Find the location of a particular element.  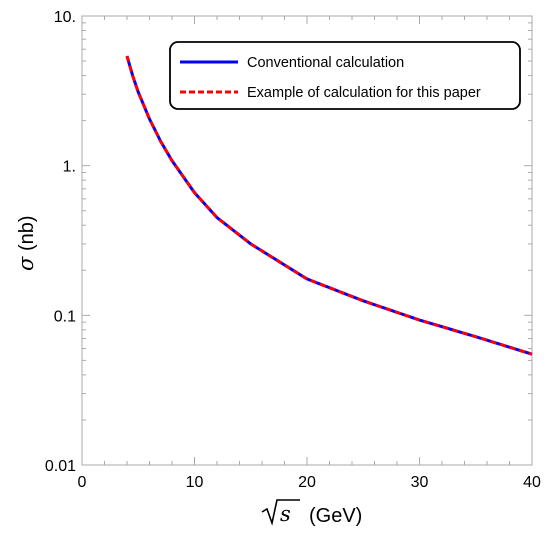

y-axis-unit: (nb) is located at coordinates (27, 233).